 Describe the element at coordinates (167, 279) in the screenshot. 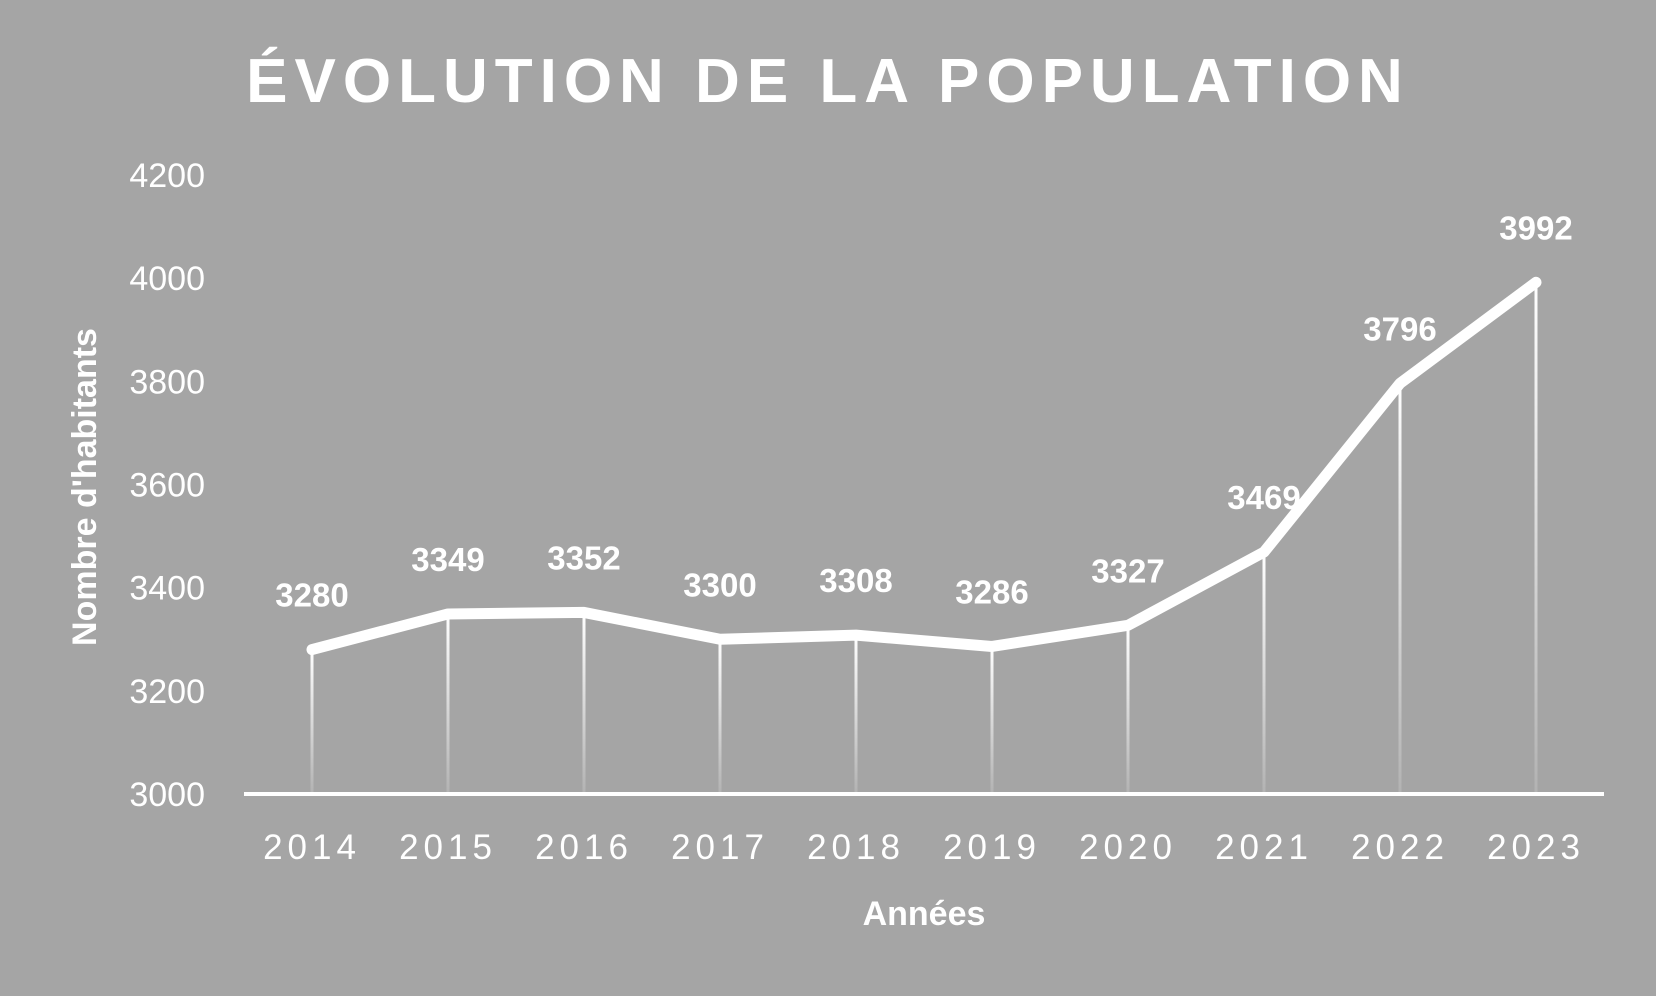

I see `y-tick-label: 4000` at that location.